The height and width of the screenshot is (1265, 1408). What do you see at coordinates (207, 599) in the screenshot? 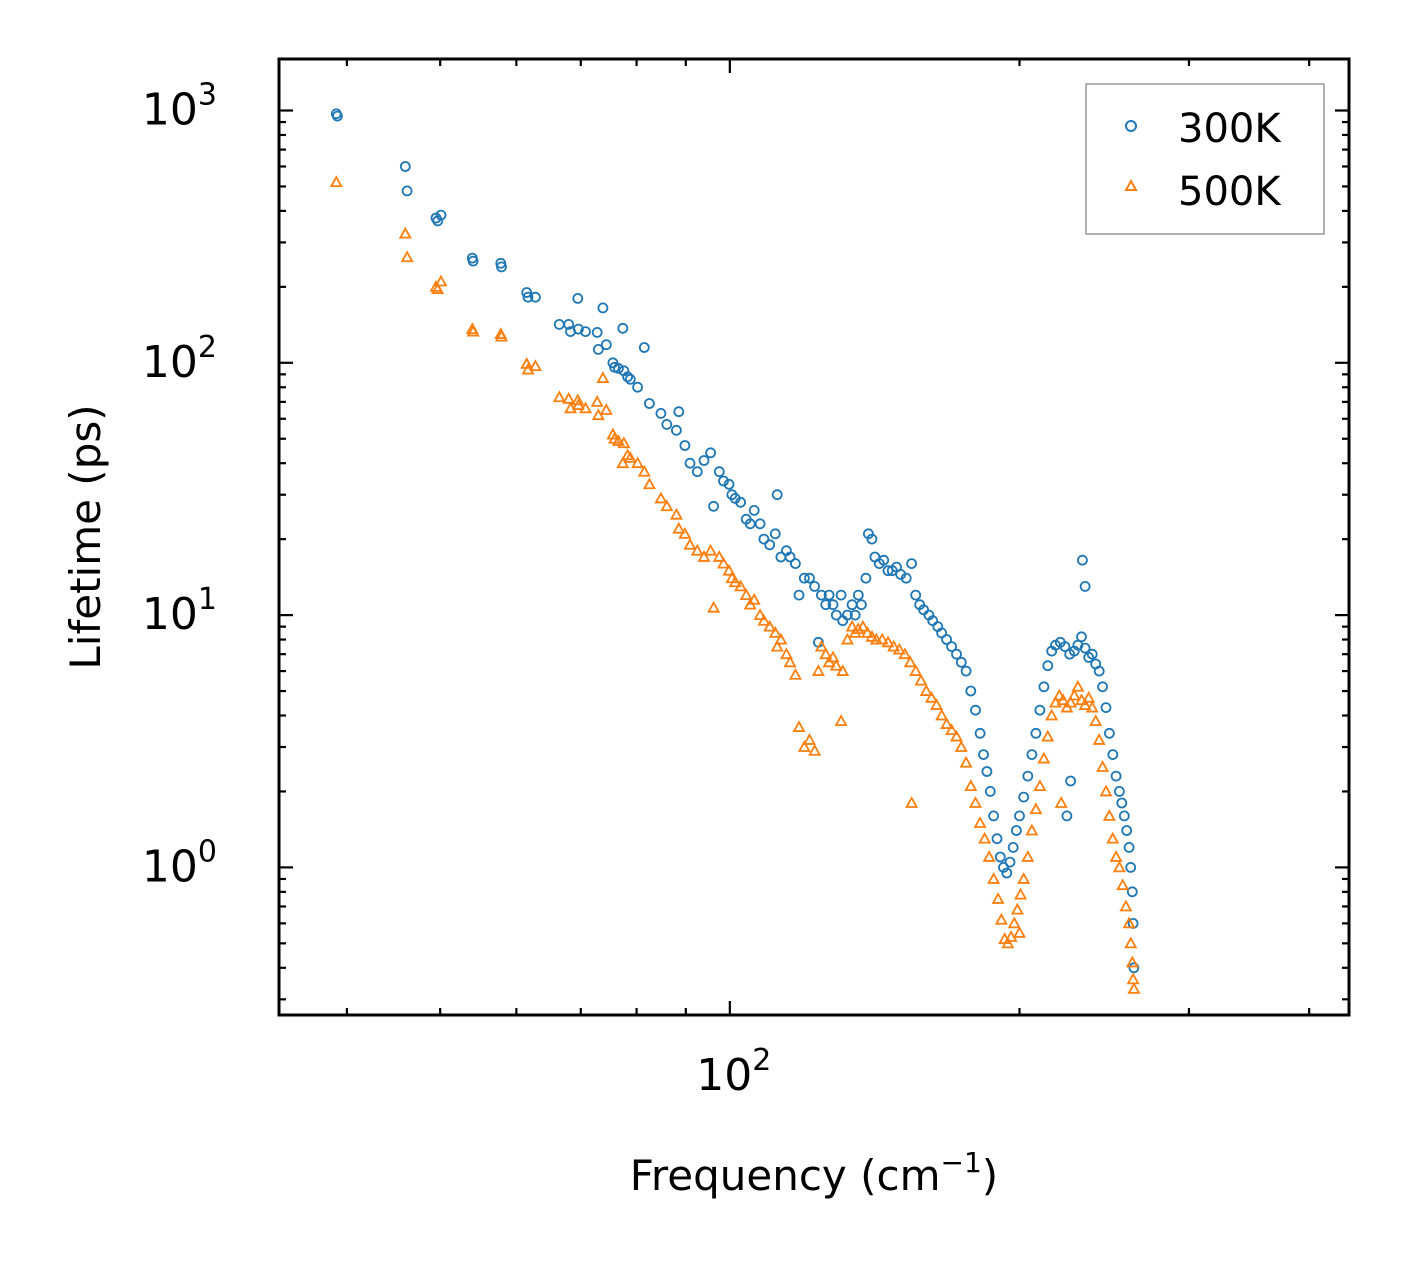
I see `y-tick-label-exp: 1` at bounding box center [207, 599].